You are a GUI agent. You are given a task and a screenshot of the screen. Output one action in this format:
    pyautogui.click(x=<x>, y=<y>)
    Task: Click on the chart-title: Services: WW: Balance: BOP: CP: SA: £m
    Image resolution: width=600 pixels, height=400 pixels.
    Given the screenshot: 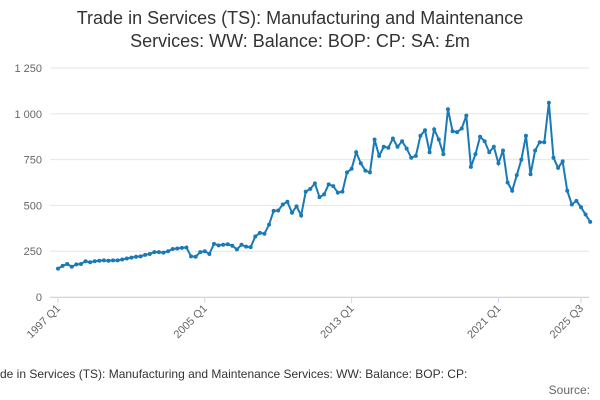 What is the action you would take?
    pyautogui.click(x=300, y=41)
    